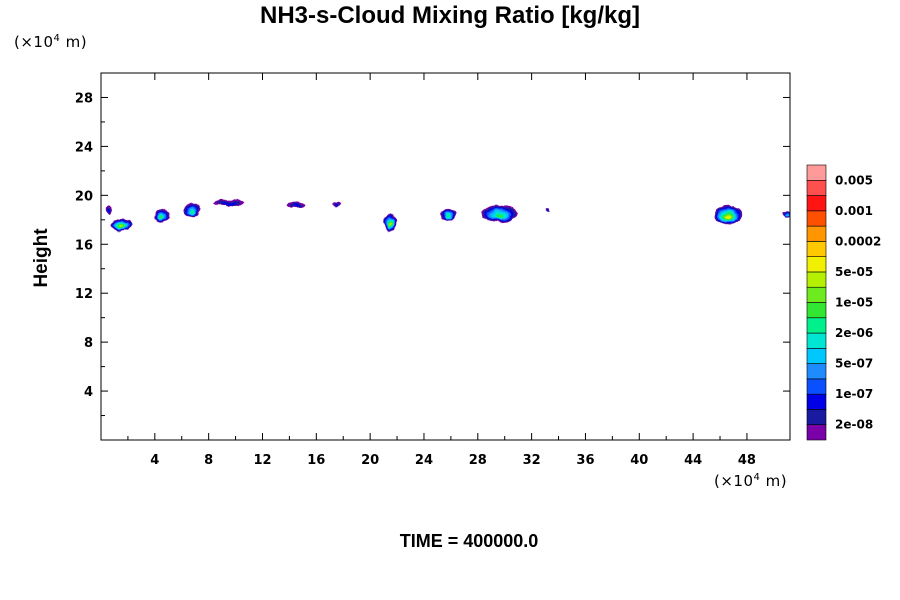  Describe the element at coordinates (262, 460) in the screenshot. I see `x-tick-label: 12` at that location.